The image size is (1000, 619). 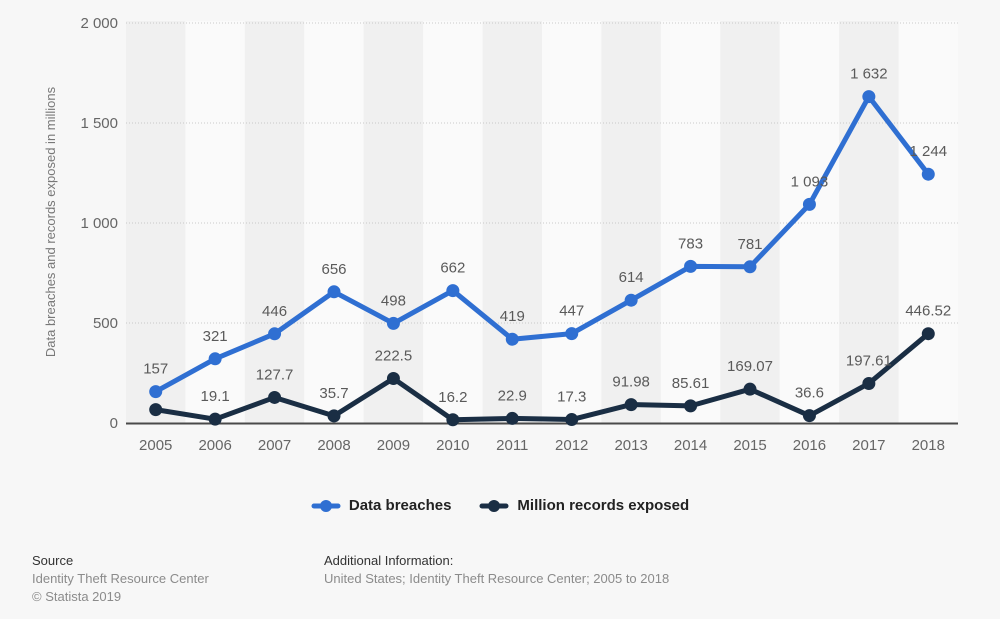 I want to click on series-line-million-records, so click(x=542, y=377).